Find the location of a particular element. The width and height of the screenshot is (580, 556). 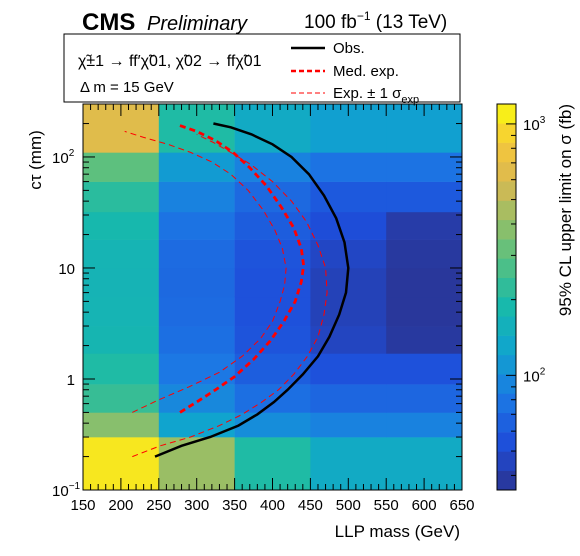

legend-process: χ̃±1 → ff′χ̃01, χ̃02 → ffχ̃01 is located at coordinates (170, 61).